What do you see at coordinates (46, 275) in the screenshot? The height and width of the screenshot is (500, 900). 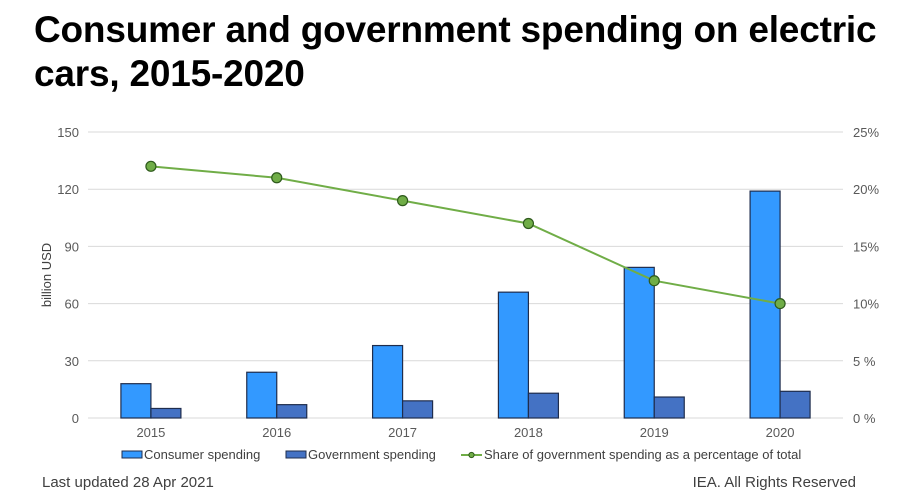 I see `y-axis-title: billion USD` at bounding box center [46, 275].